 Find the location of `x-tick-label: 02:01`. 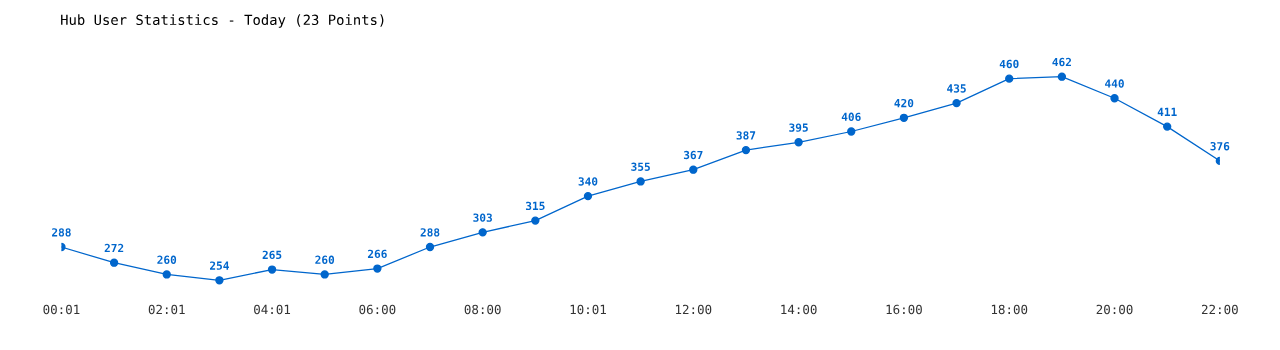

x-tick-label: 02:01 is located at coordinates (166, 309).